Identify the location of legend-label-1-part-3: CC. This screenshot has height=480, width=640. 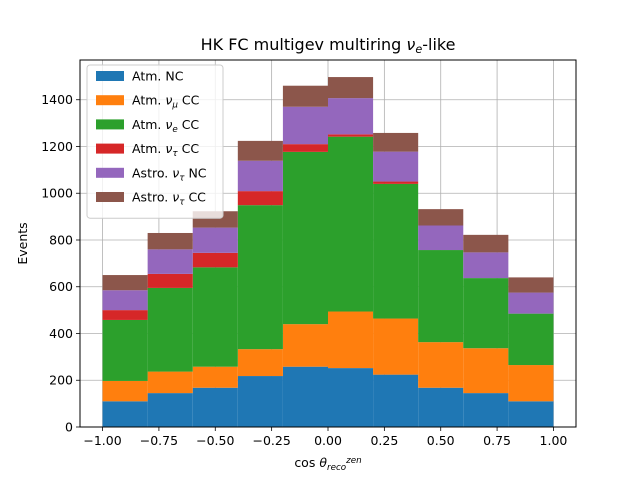
(189, 100).